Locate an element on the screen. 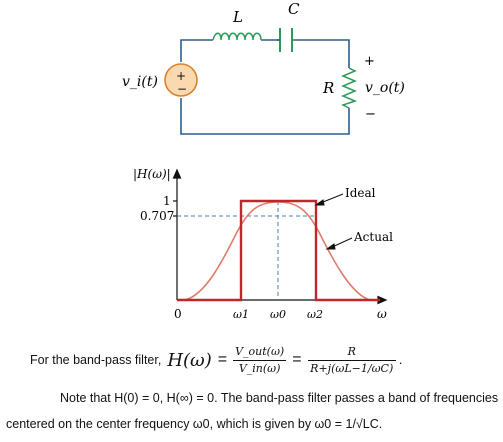 The width and height of the screenshot is (503, 442). capacitor-symbol is located at coordinates (286, 40).